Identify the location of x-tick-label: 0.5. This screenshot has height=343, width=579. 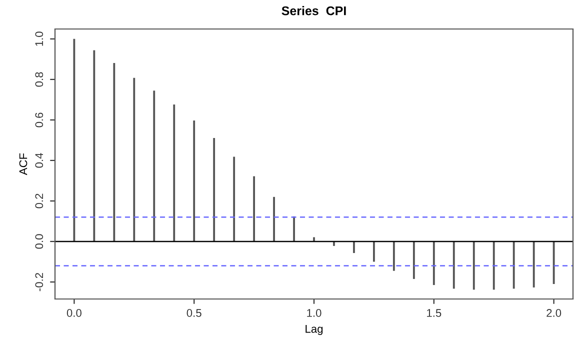
(194, 313).